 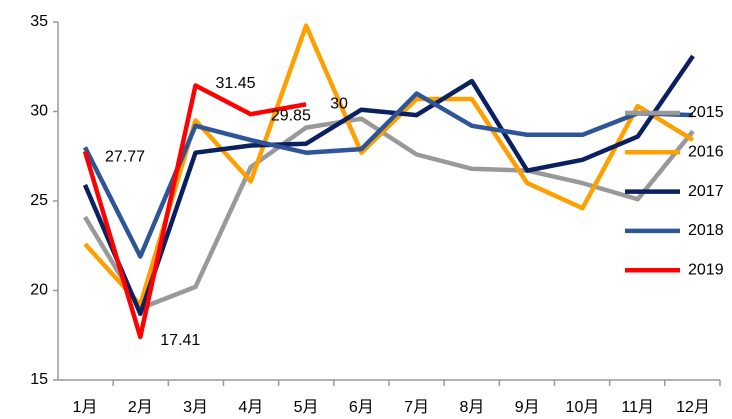 What do you see at coordinates (195, 407) in the screenshot?
I see `x-tick-label: 3月` at bounding box center [195, 407].